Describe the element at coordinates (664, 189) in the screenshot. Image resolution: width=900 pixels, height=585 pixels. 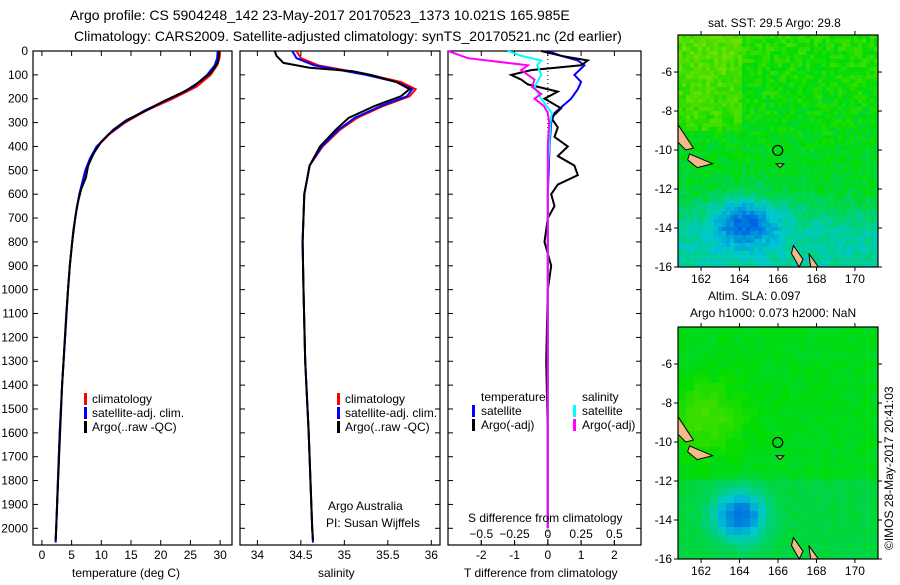
I see `y-tick-label: -12` at that location.